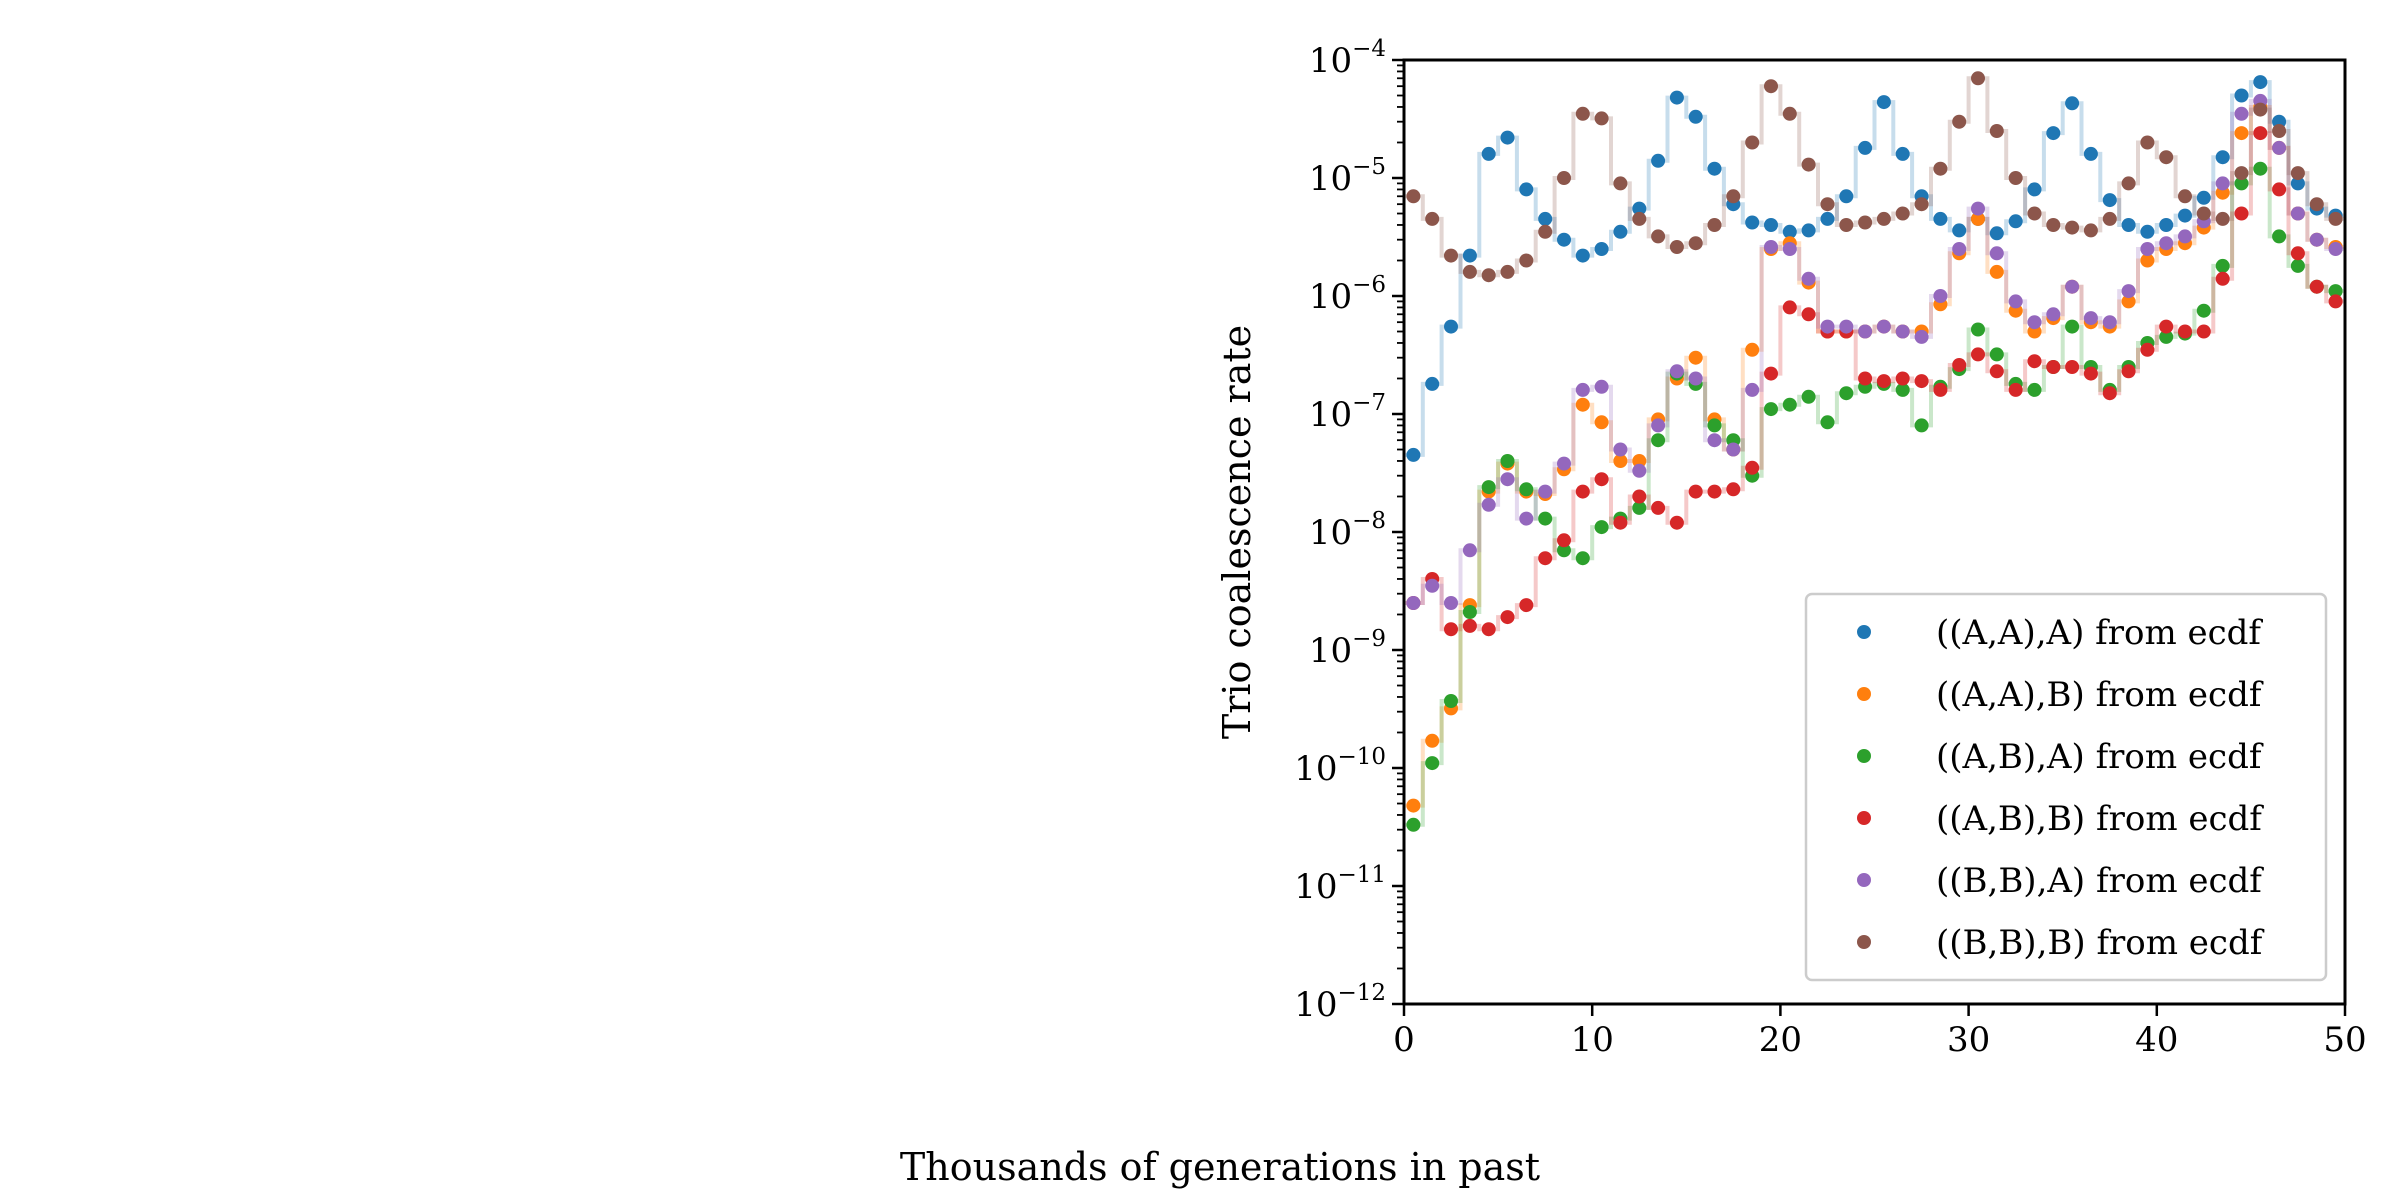 The image size is (2400, 1200). Describe the element at coordinates (2100, 943) in the screenshot. I see `legend-label: ((B,B),B) from ecdf` at that location.